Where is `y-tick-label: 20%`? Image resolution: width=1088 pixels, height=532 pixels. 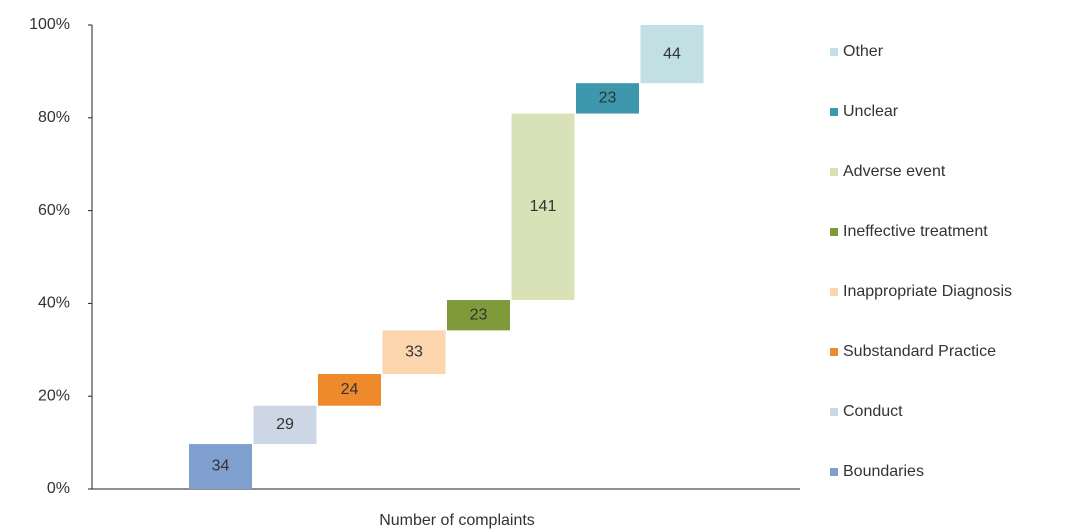
y-tick-label: 20% is located at coordinates (54, 395).